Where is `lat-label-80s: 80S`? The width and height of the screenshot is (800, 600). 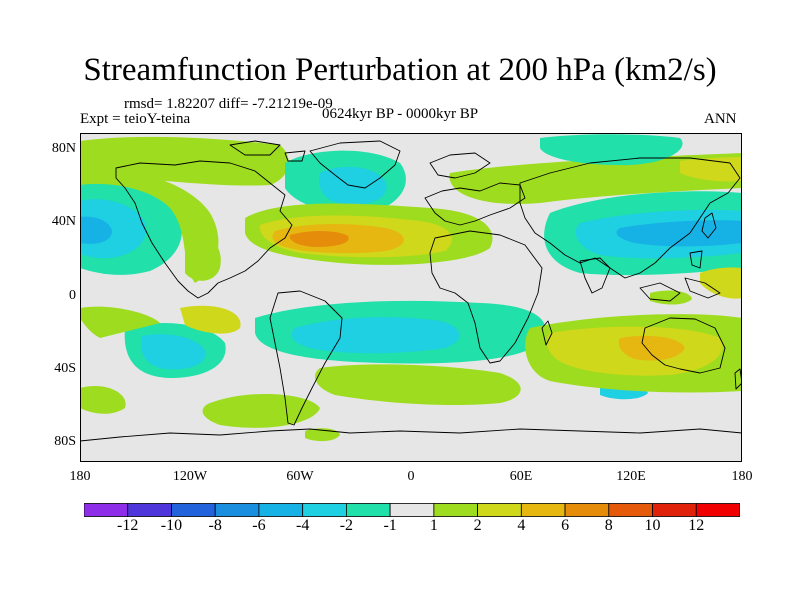
lat-label-80s: 80S is located at coordinates (65, 441).